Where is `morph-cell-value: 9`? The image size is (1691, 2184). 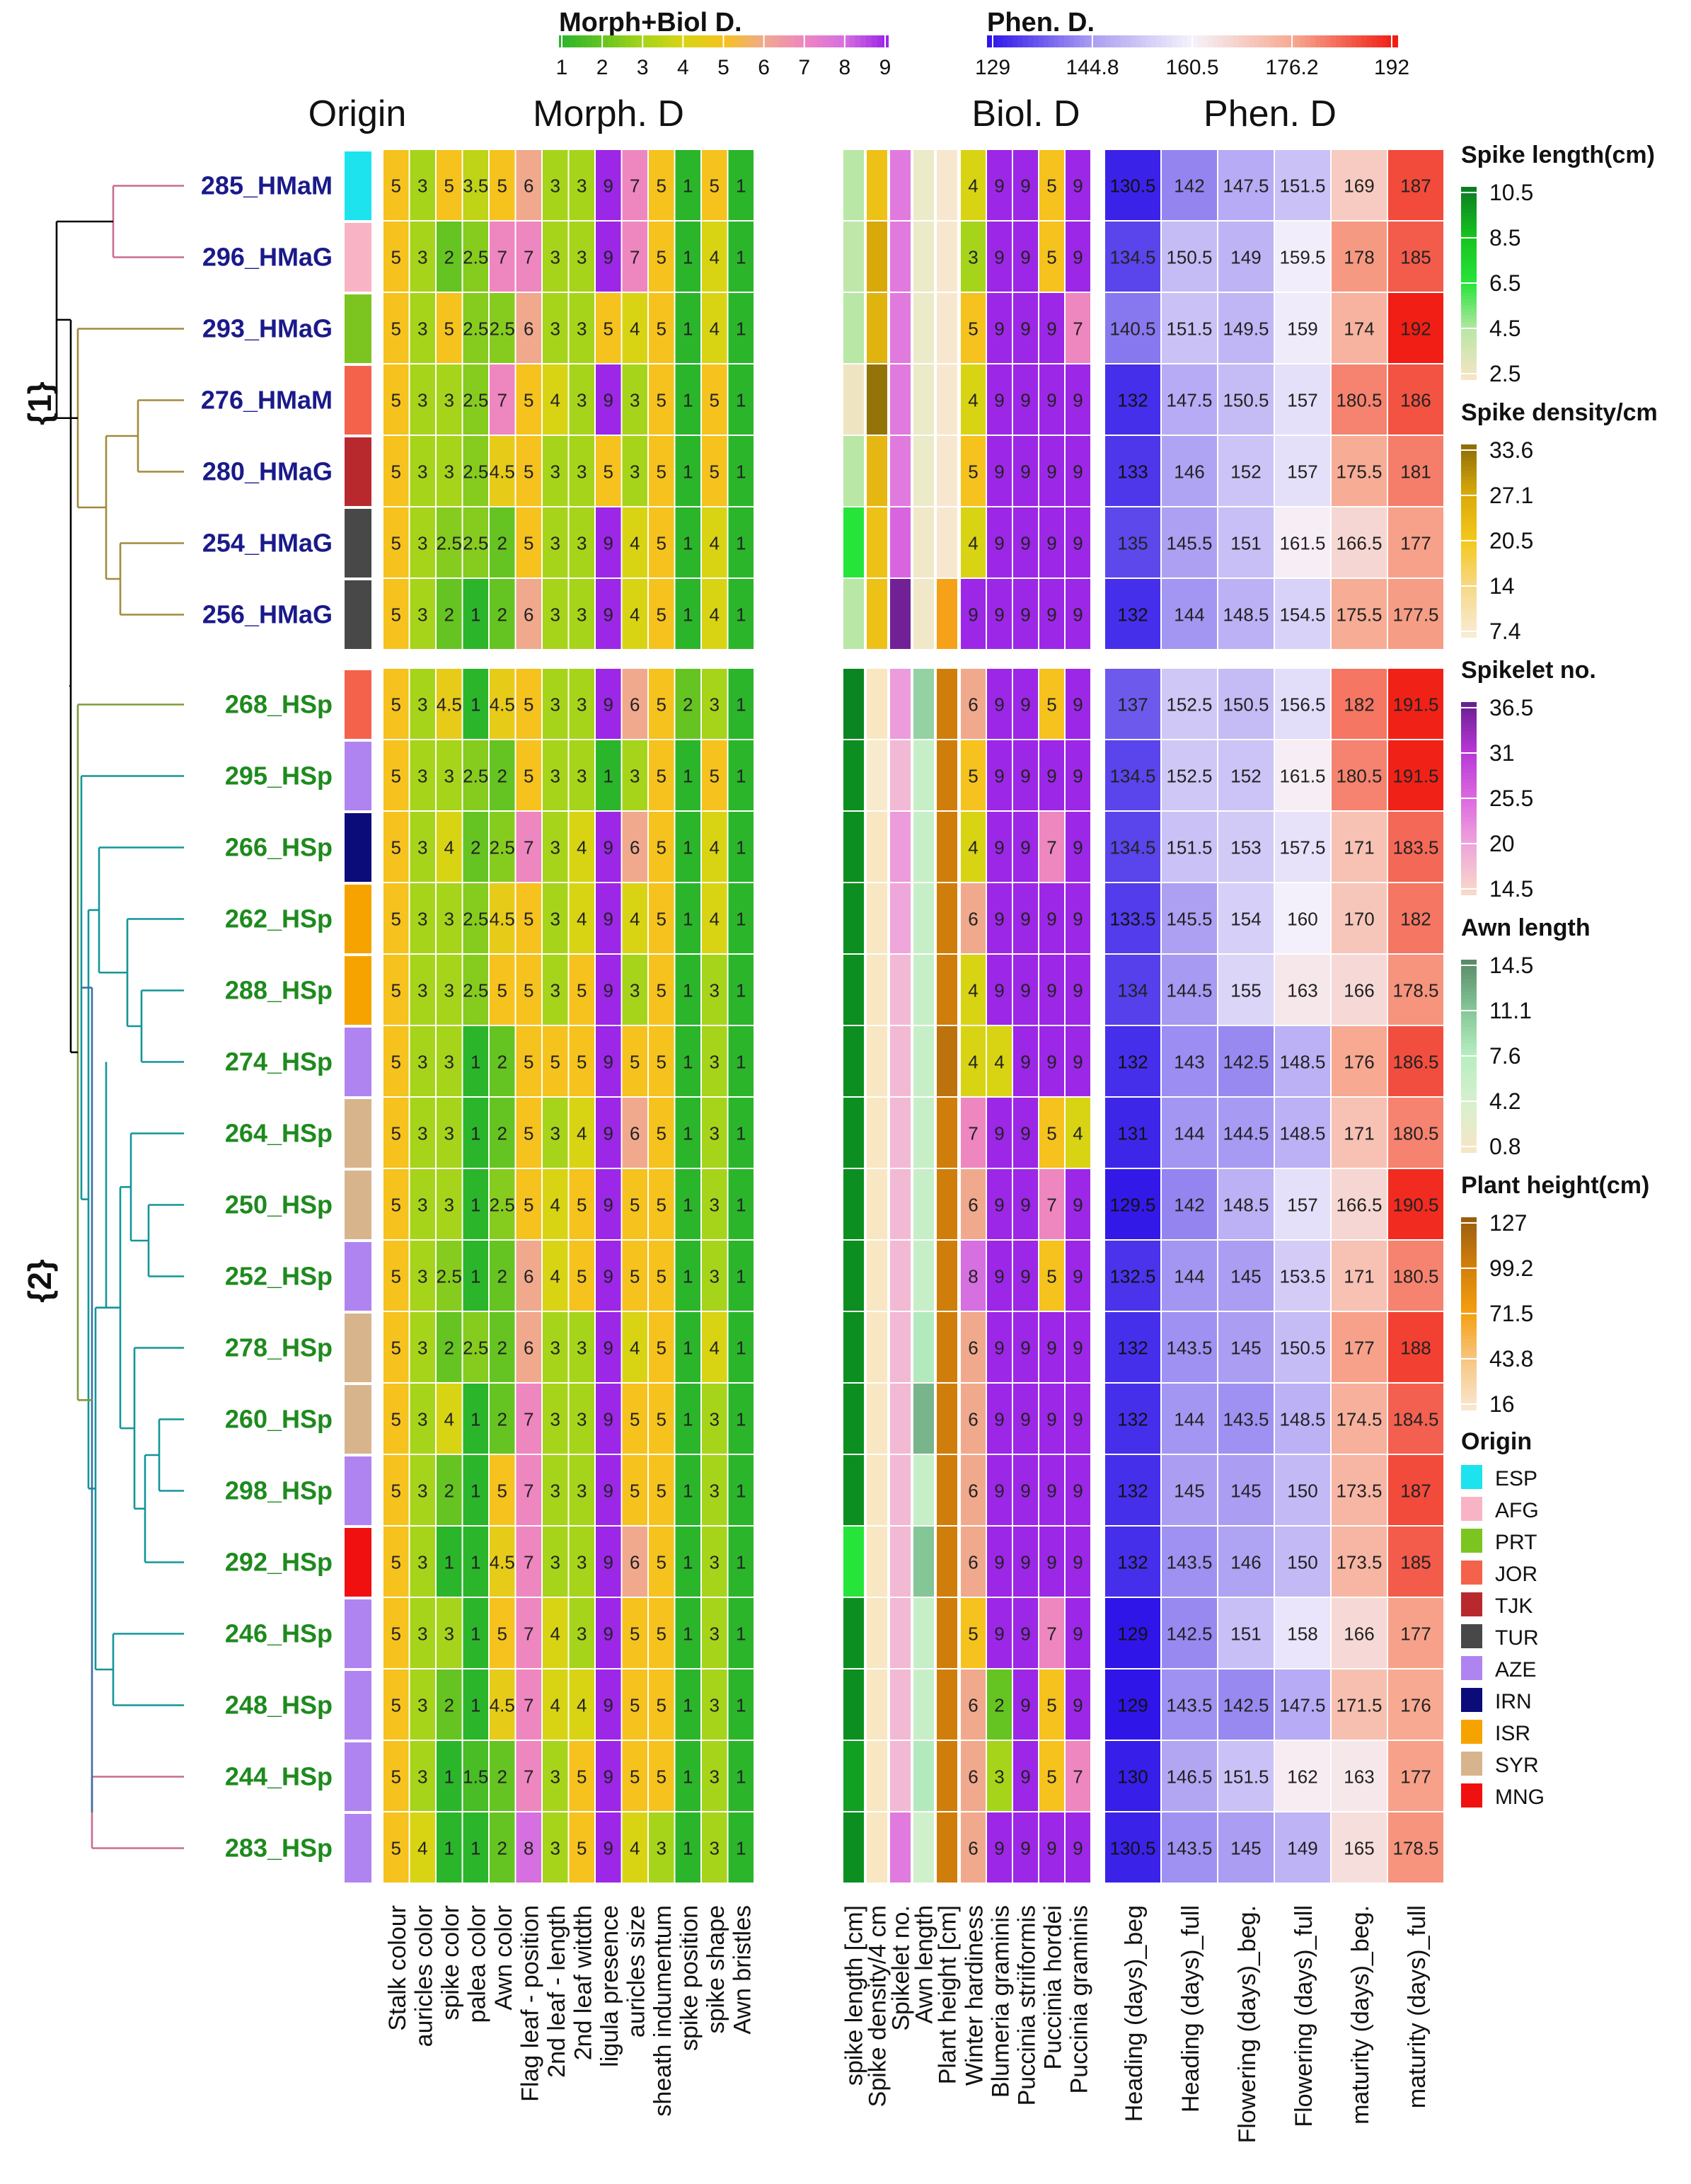
morph-cell-value: 9 is located at coordinates (608, 1634).